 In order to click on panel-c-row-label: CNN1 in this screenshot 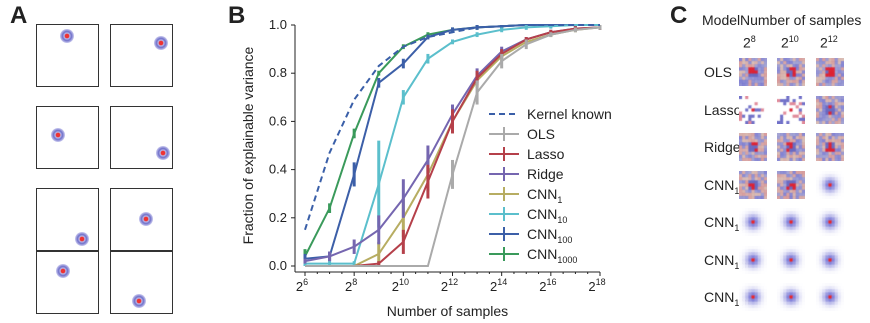, I will do `click(722, 186)`.